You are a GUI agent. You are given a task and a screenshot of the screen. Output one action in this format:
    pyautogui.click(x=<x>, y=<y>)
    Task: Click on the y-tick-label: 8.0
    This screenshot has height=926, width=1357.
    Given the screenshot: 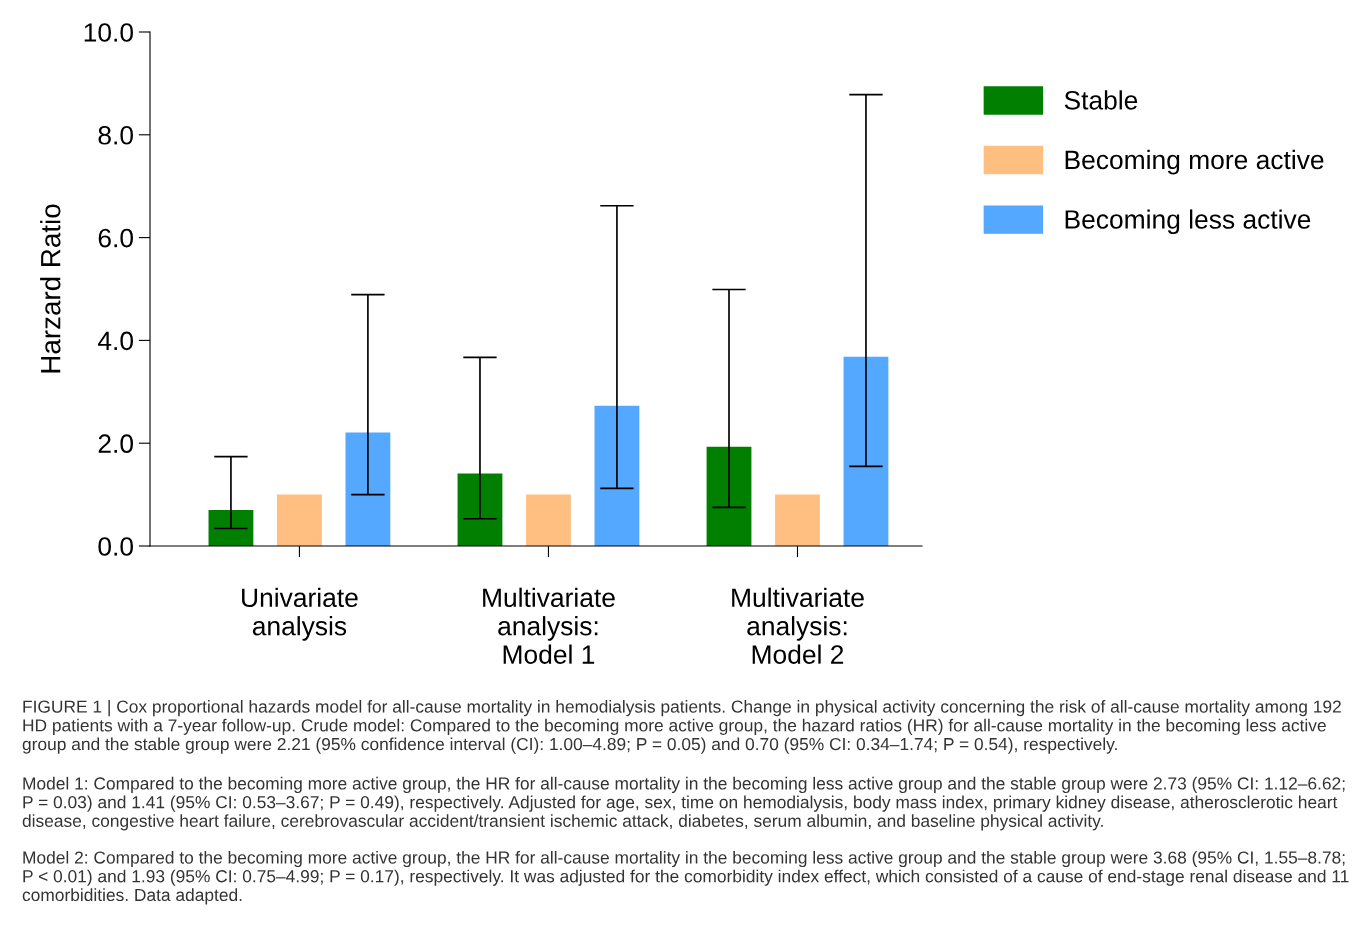 What is the action you would take?
    pyautogui.click(x=115, y=135)
    